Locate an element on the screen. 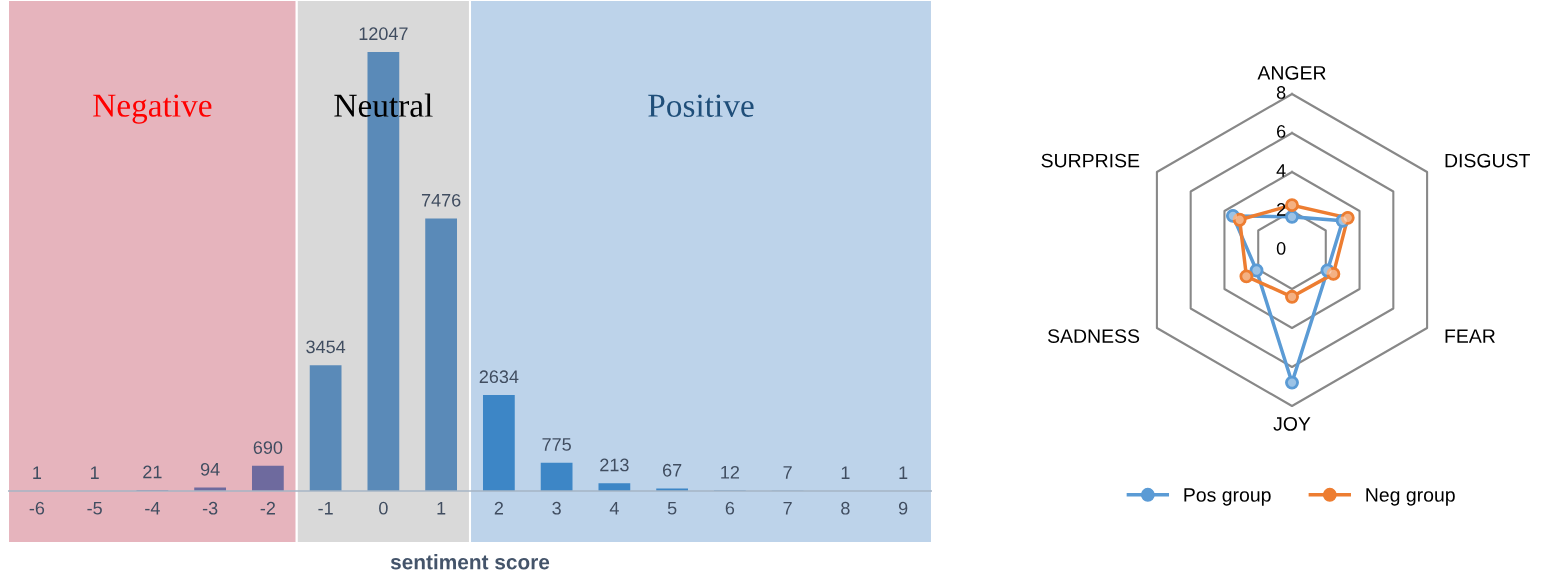  data-label: 213 is located at coordinates (614, 465).